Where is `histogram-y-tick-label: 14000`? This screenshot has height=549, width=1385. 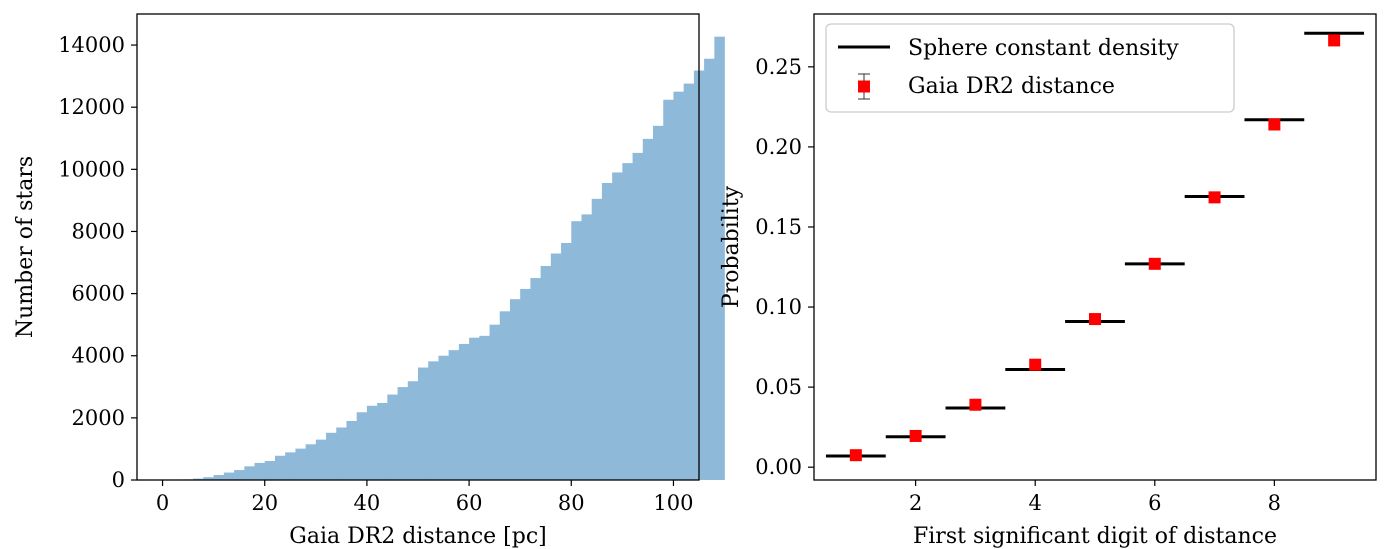
histogram-y-tick-label: 14000 is located at coordinates (91, 45).